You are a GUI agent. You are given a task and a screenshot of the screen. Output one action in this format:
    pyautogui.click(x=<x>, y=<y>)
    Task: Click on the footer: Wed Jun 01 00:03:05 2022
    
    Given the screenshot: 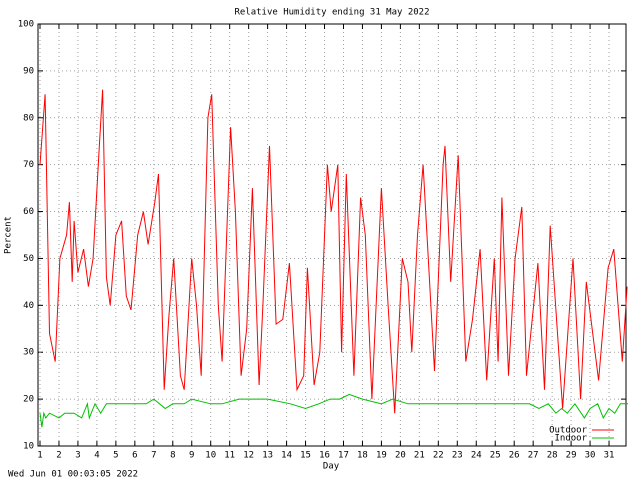 What is the action you would take?
    pyautogui.click(x=73, y=475)
    